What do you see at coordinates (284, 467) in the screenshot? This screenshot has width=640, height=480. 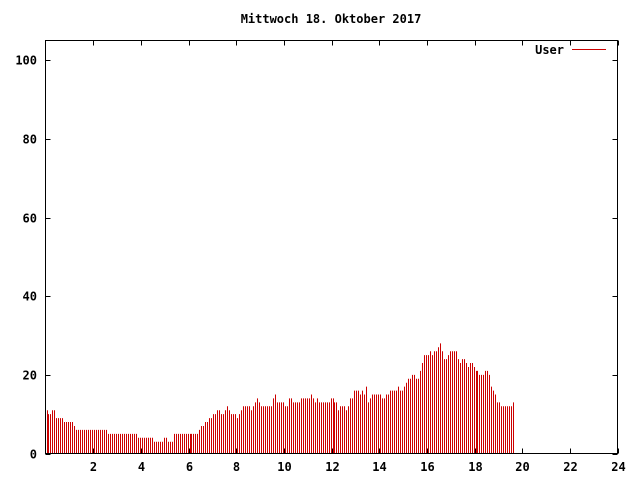 I see `x-tick-label: 10` at bounding box center [284, 467].